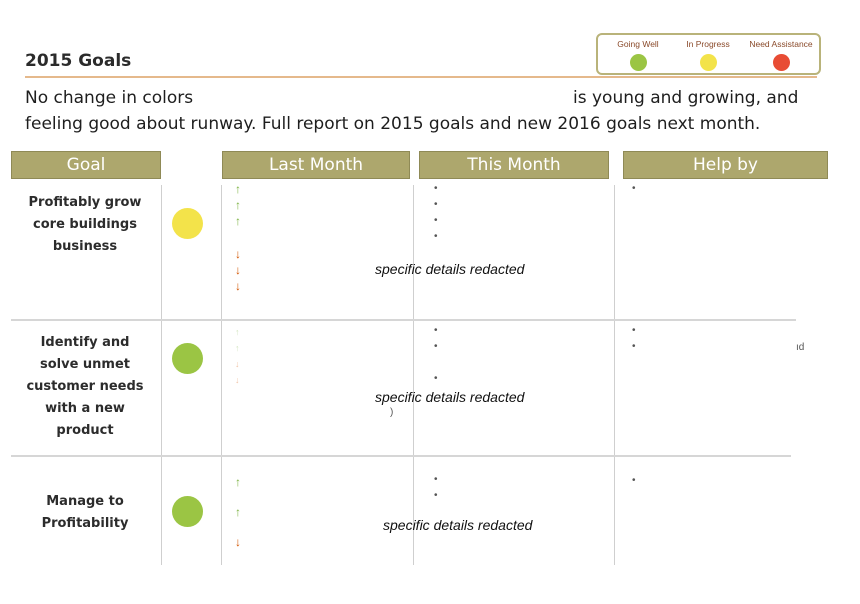 The height and width of the screenshot is (604, 860). What do you see at coordinates (237, 356) in the screenshot?
I see `last-month-arrows-row-2: ↑ ↑ ↓ ↓` at bounding box center [237, 356].